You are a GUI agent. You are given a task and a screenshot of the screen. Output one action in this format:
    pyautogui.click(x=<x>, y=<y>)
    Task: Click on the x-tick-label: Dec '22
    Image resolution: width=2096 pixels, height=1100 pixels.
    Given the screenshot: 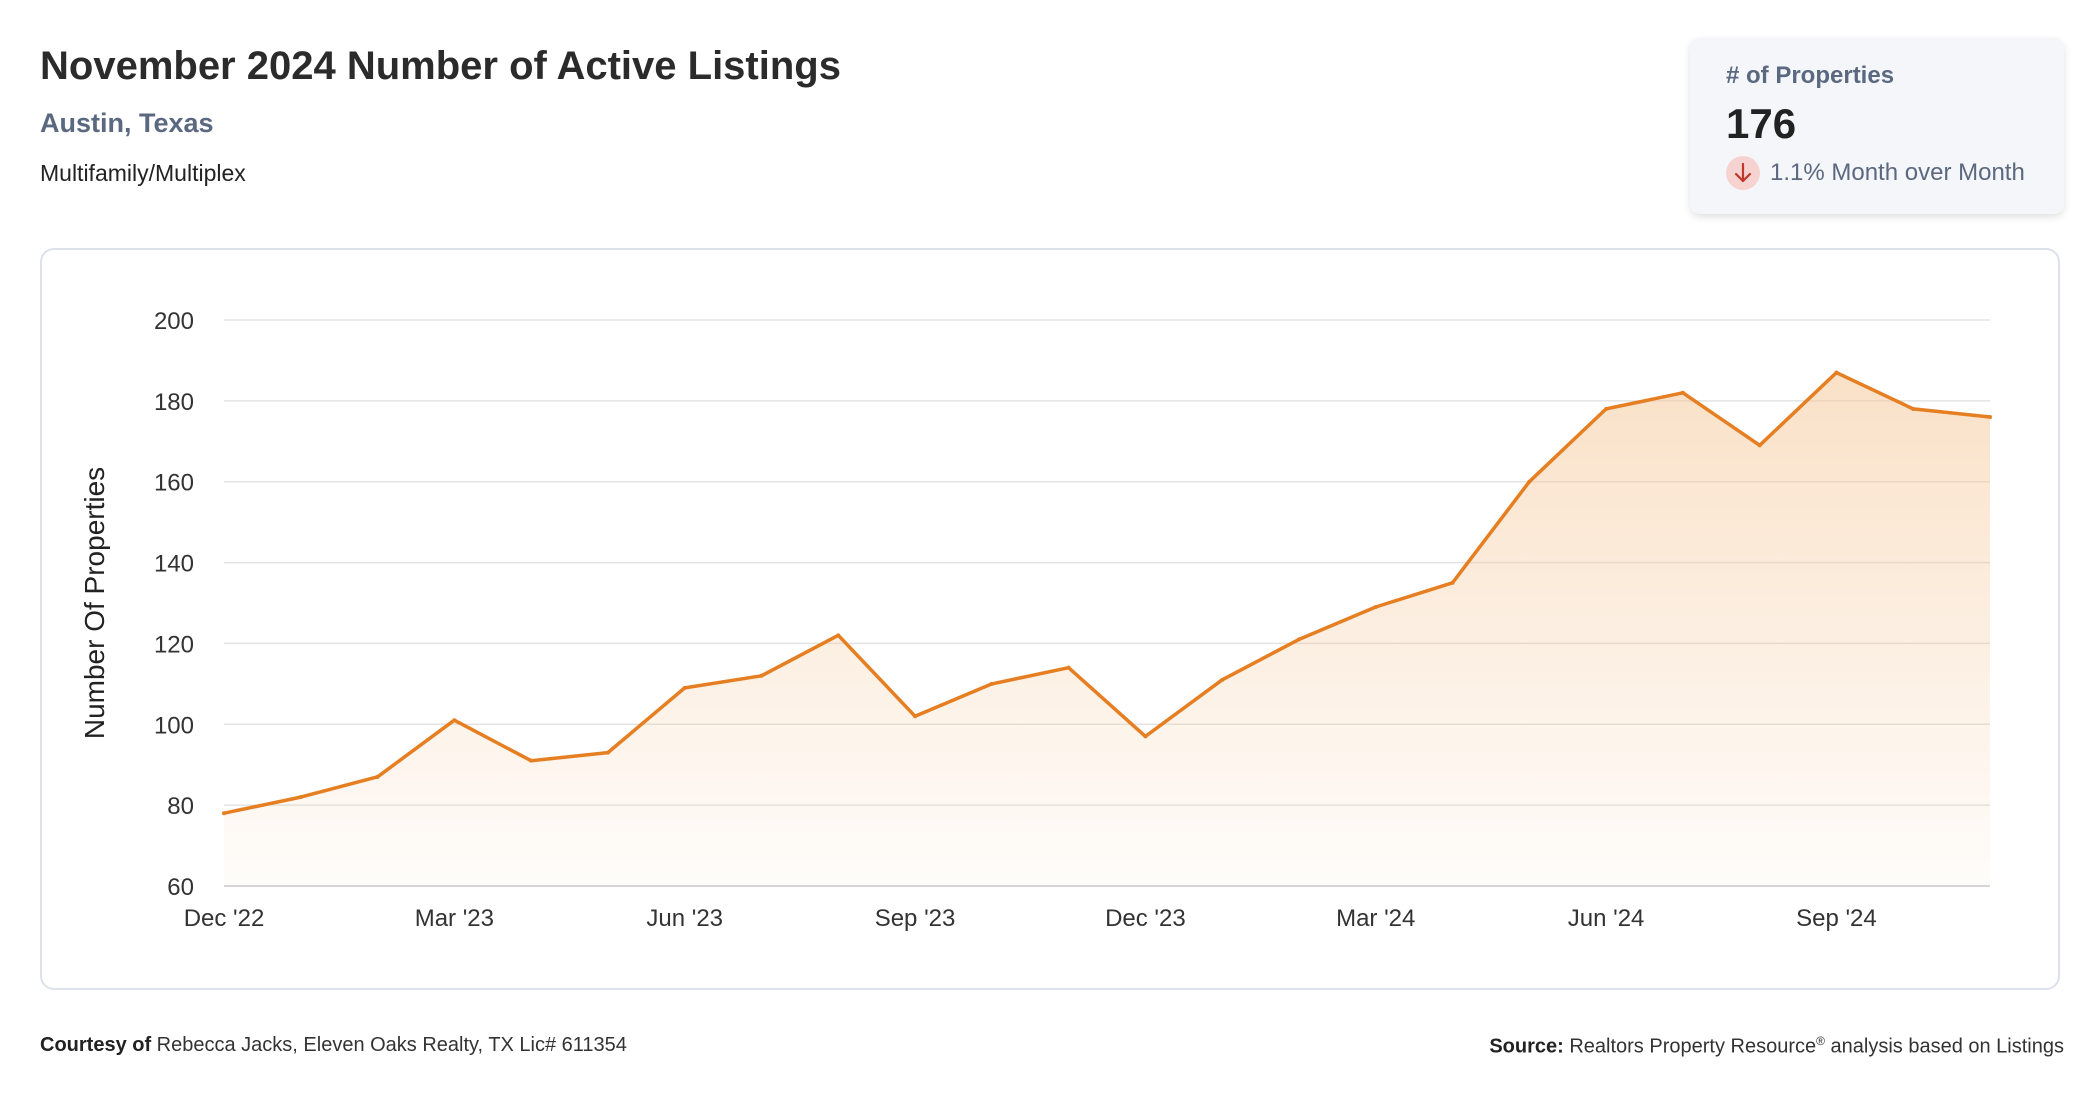 What is the action you would take?
    pyautogui.click(x=224, y=918)
    